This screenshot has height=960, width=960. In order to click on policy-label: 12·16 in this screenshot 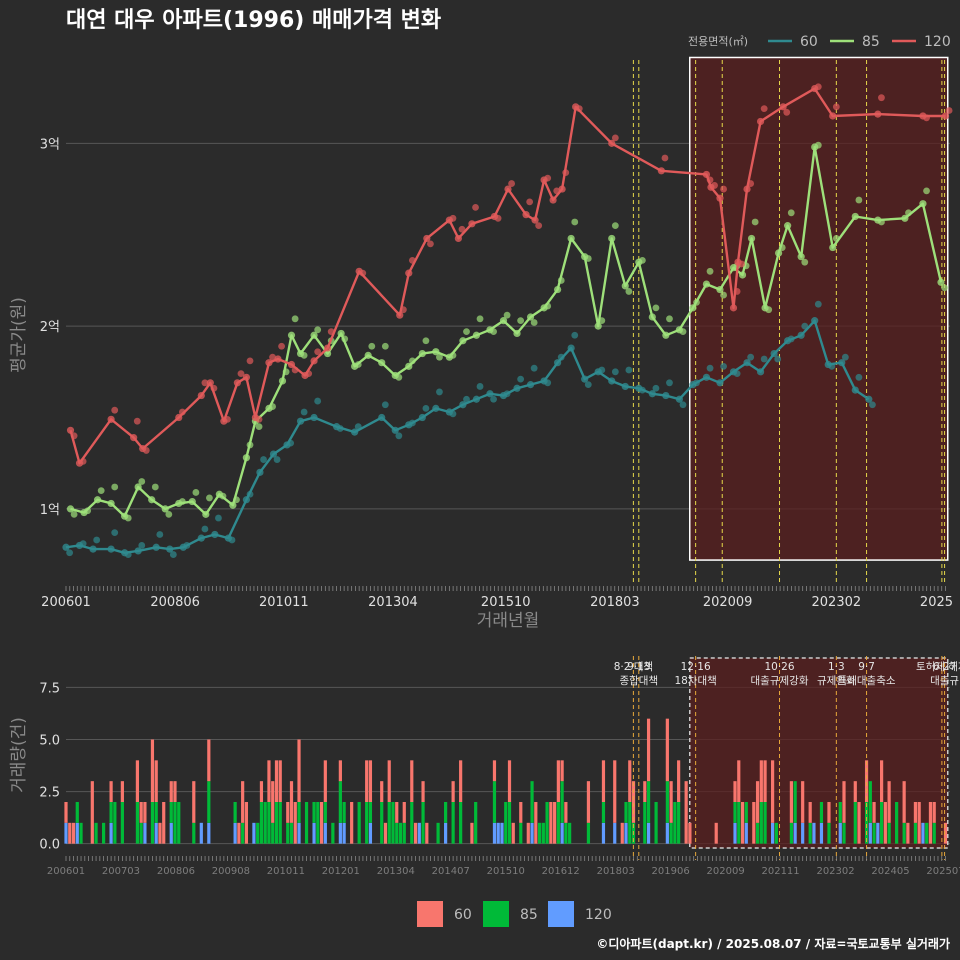, I will do `click(696, 667)`.